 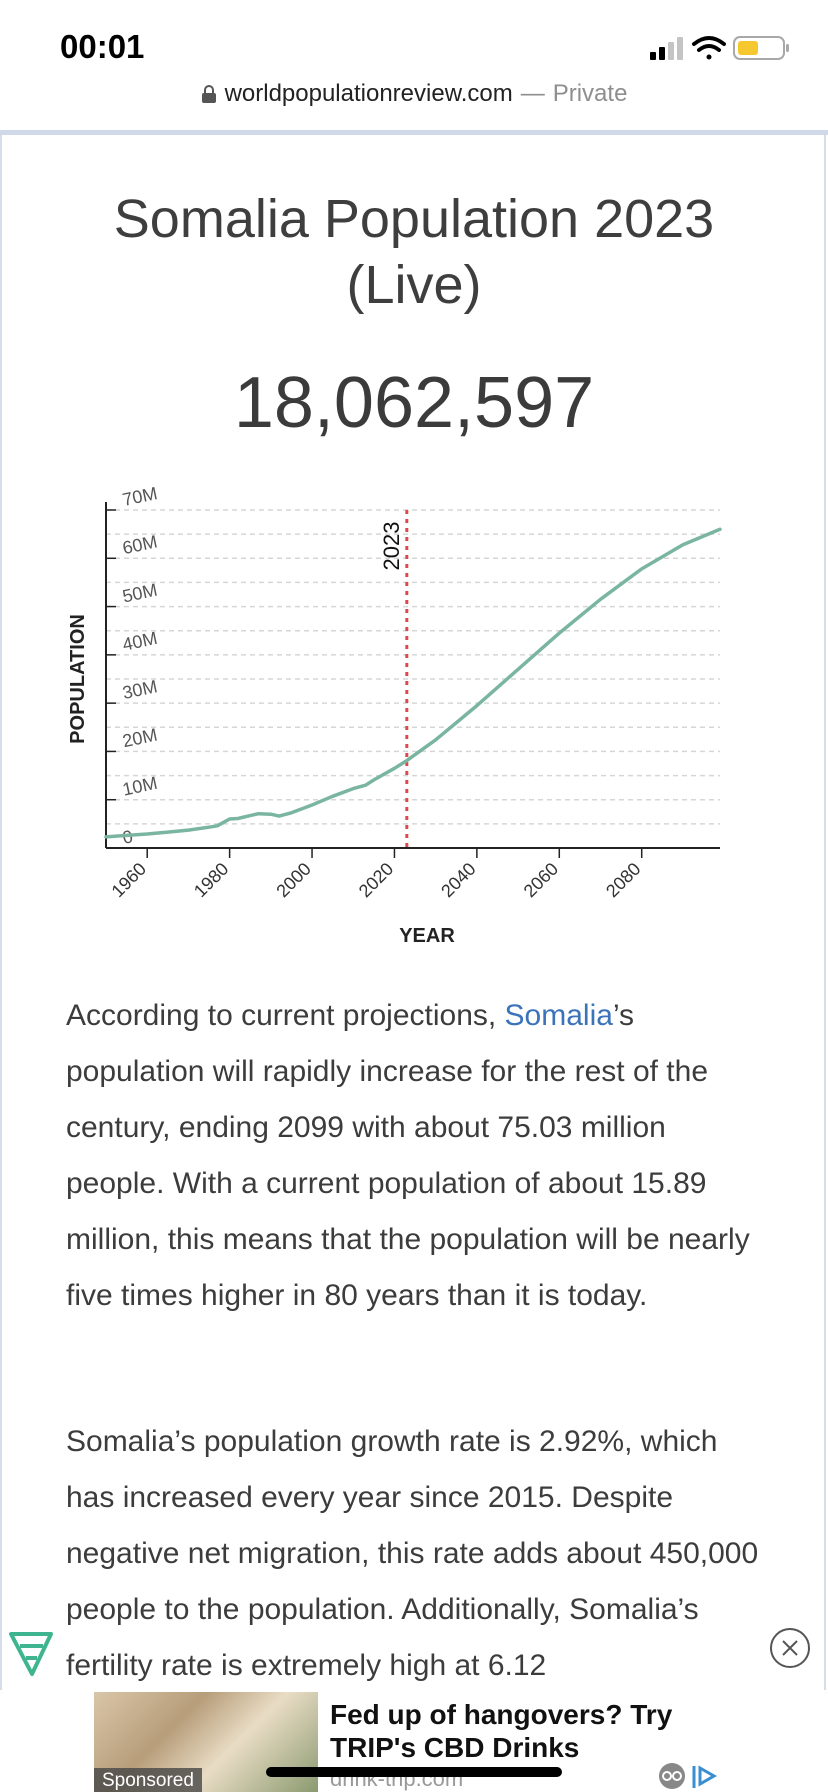 I want to click on y-tick-label: 10M, so click(x=140, y=786).